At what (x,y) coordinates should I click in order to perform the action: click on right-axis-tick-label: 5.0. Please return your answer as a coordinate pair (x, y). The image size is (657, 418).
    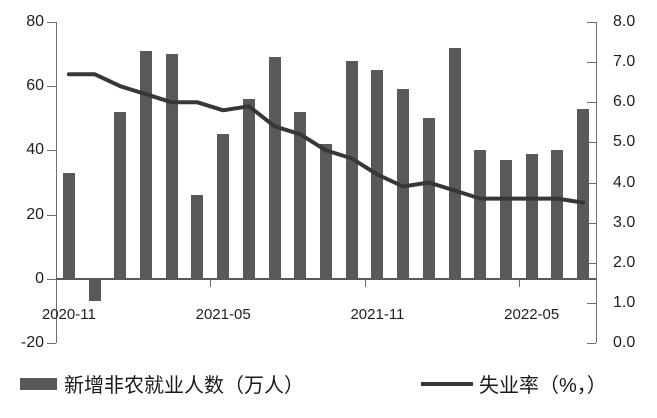
    Looking at the image, I should click on (624, 142).